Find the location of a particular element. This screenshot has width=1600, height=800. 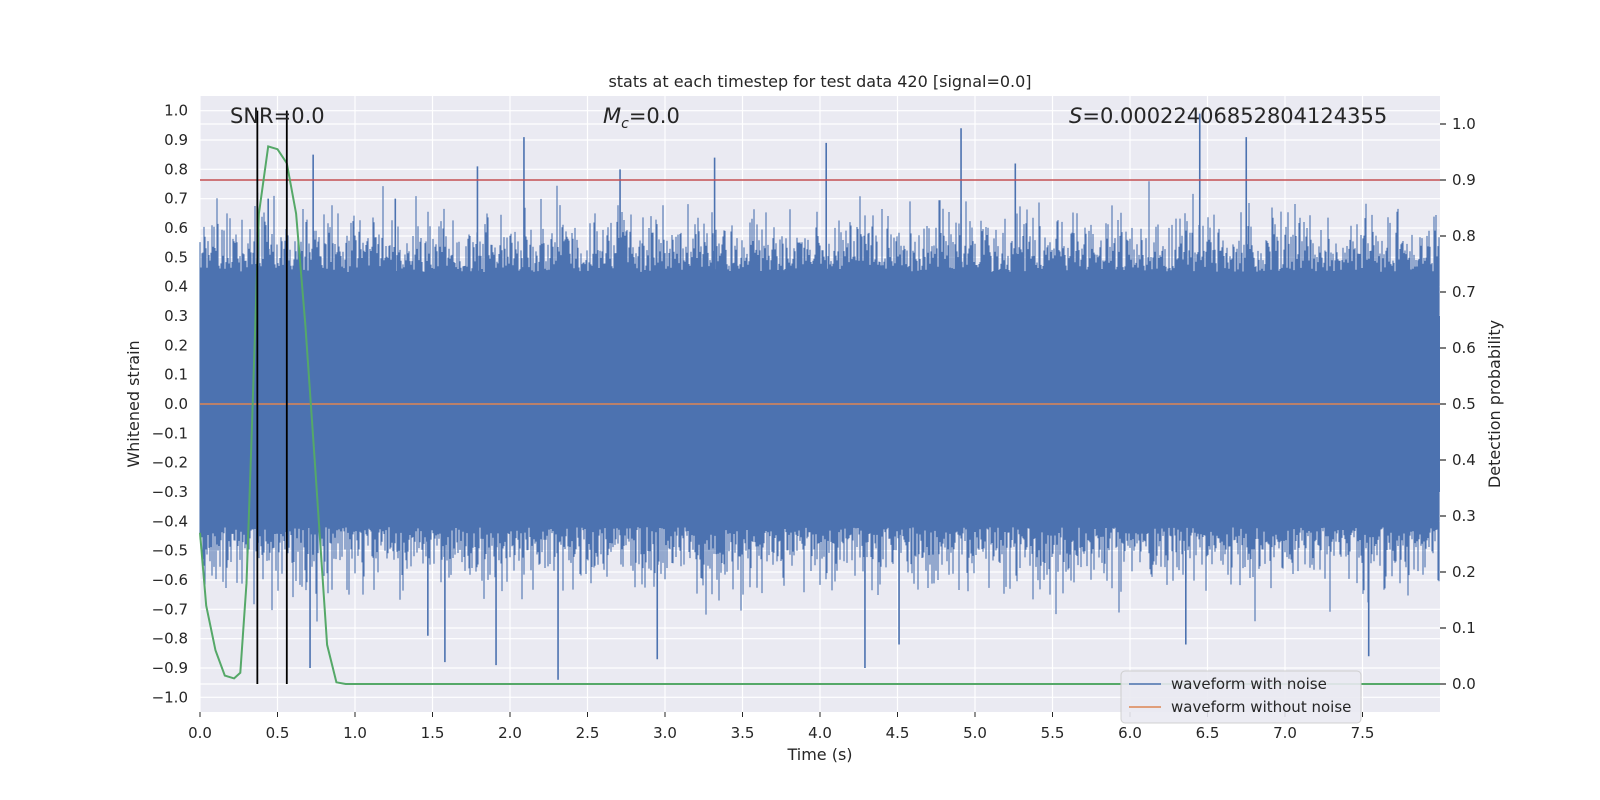

x-tick-label: 3.5 is located at coordinates (743, 733).